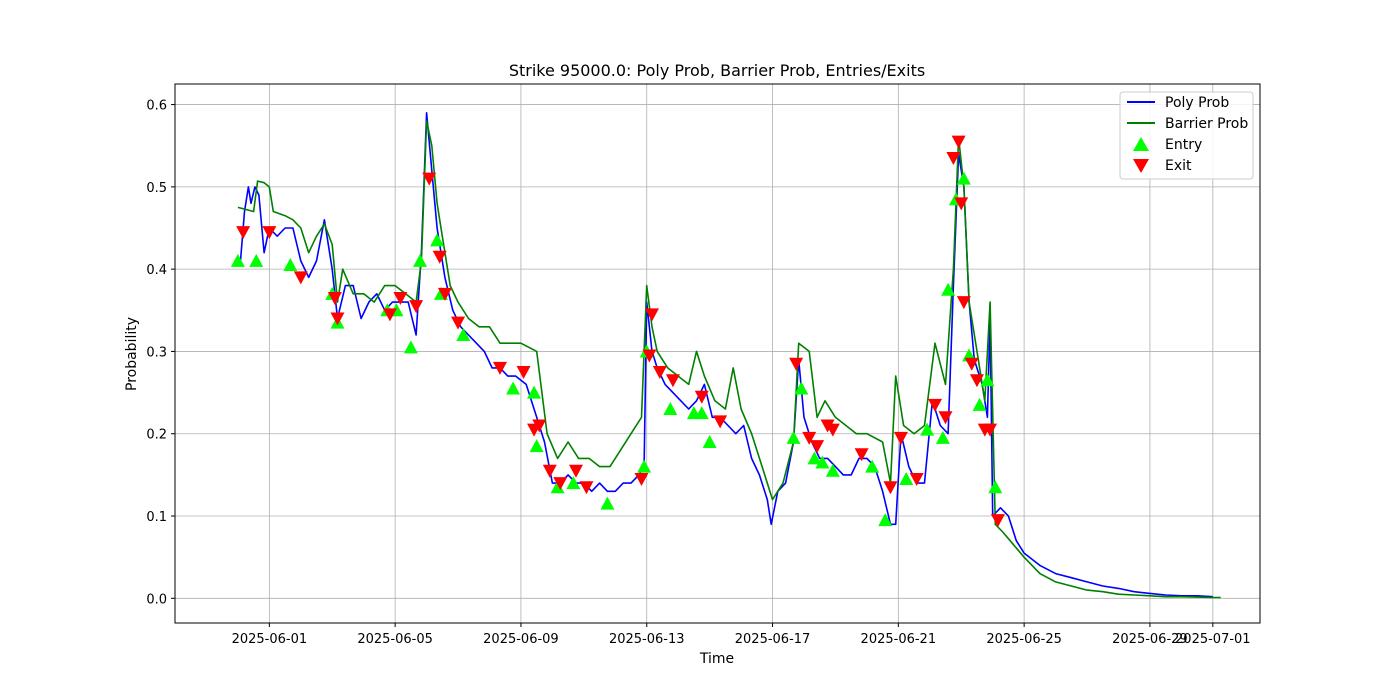 Image resolution: width=1400 pixels, height=700 pixels. What do you see at coordinates (1206, 124) in the screenshot?
I see `legend-barrier-label: Barrier Prob` at bounding box center [1206, 124].